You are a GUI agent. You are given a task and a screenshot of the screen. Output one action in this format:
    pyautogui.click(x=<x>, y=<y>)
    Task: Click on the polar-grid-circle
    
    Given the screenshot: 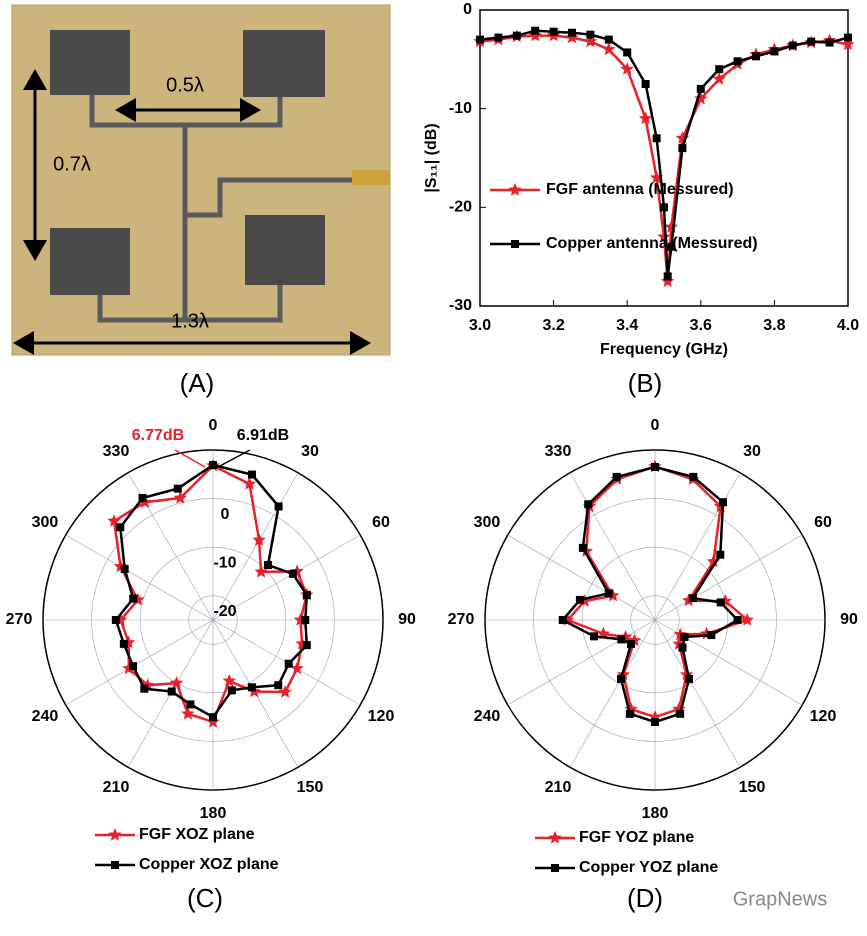 What is the action you would take?
    pyautogui.click(x=213, y=620)
    